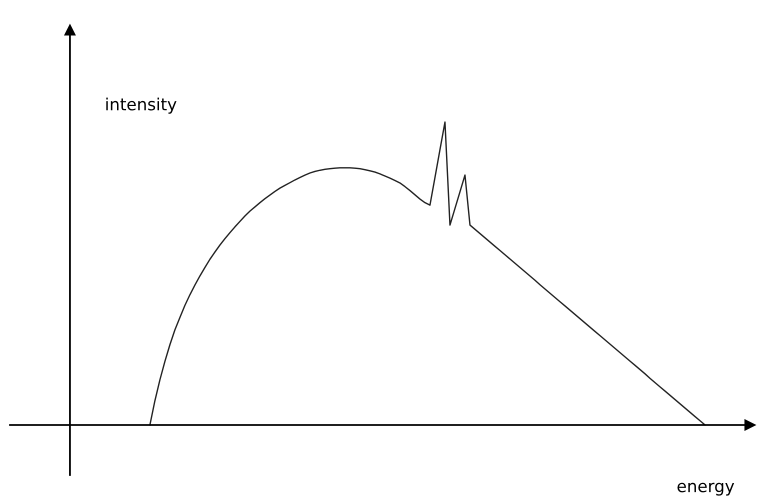  Describe the element at coordinates (141, 106) in the screenshot. I see `y-axis-title: intensity` at that location.